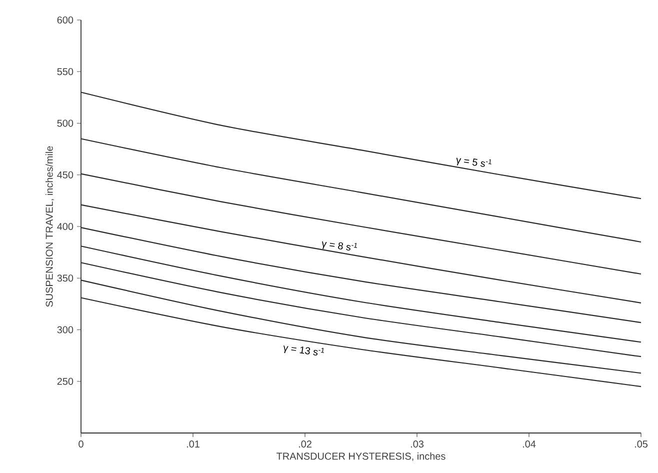 The width and height of the screenshot is (658, 473). Describe the element at coordinates (361, 456) in the screenshot. I see `x-axis-title: TRANSDUCER HYSTERESIS, inches` at that location.